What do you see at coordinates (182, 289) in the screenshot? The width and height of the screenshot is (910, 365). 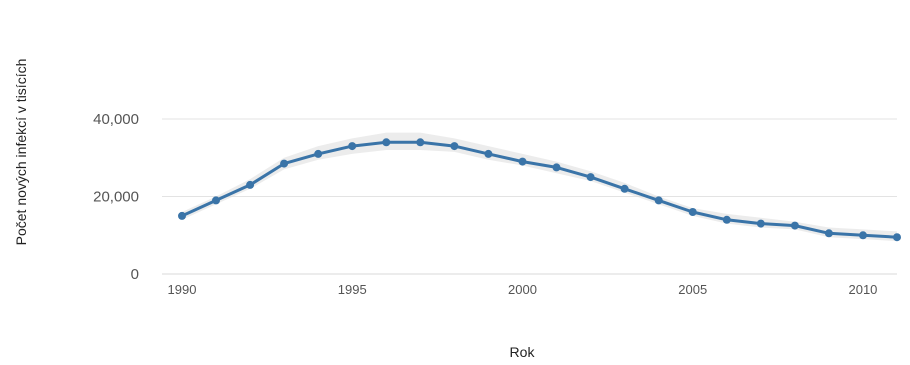 I see `x-tick-label: 1990` at bounding box center [182, 289].